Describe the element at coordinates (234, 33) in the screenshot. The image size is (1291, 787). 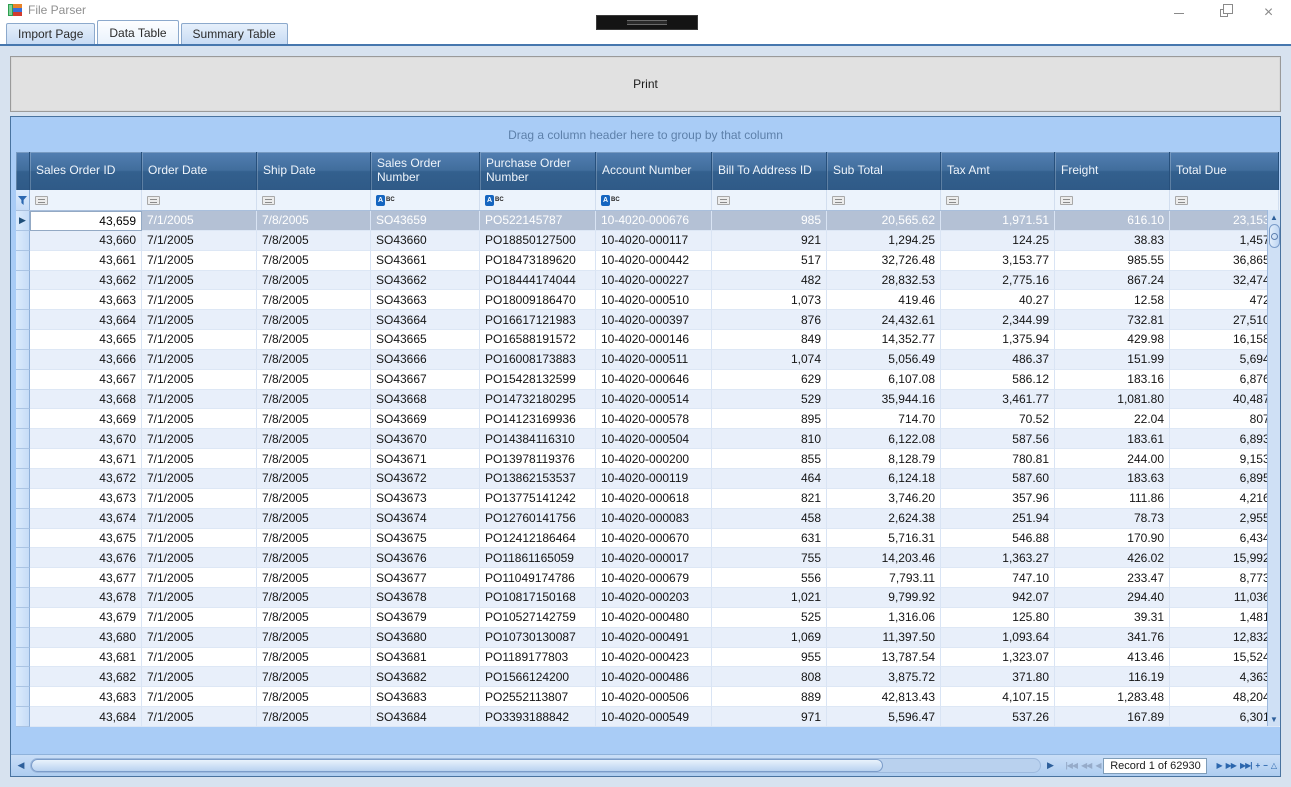
I see `tab-summary-table: Summary Table` at that location.